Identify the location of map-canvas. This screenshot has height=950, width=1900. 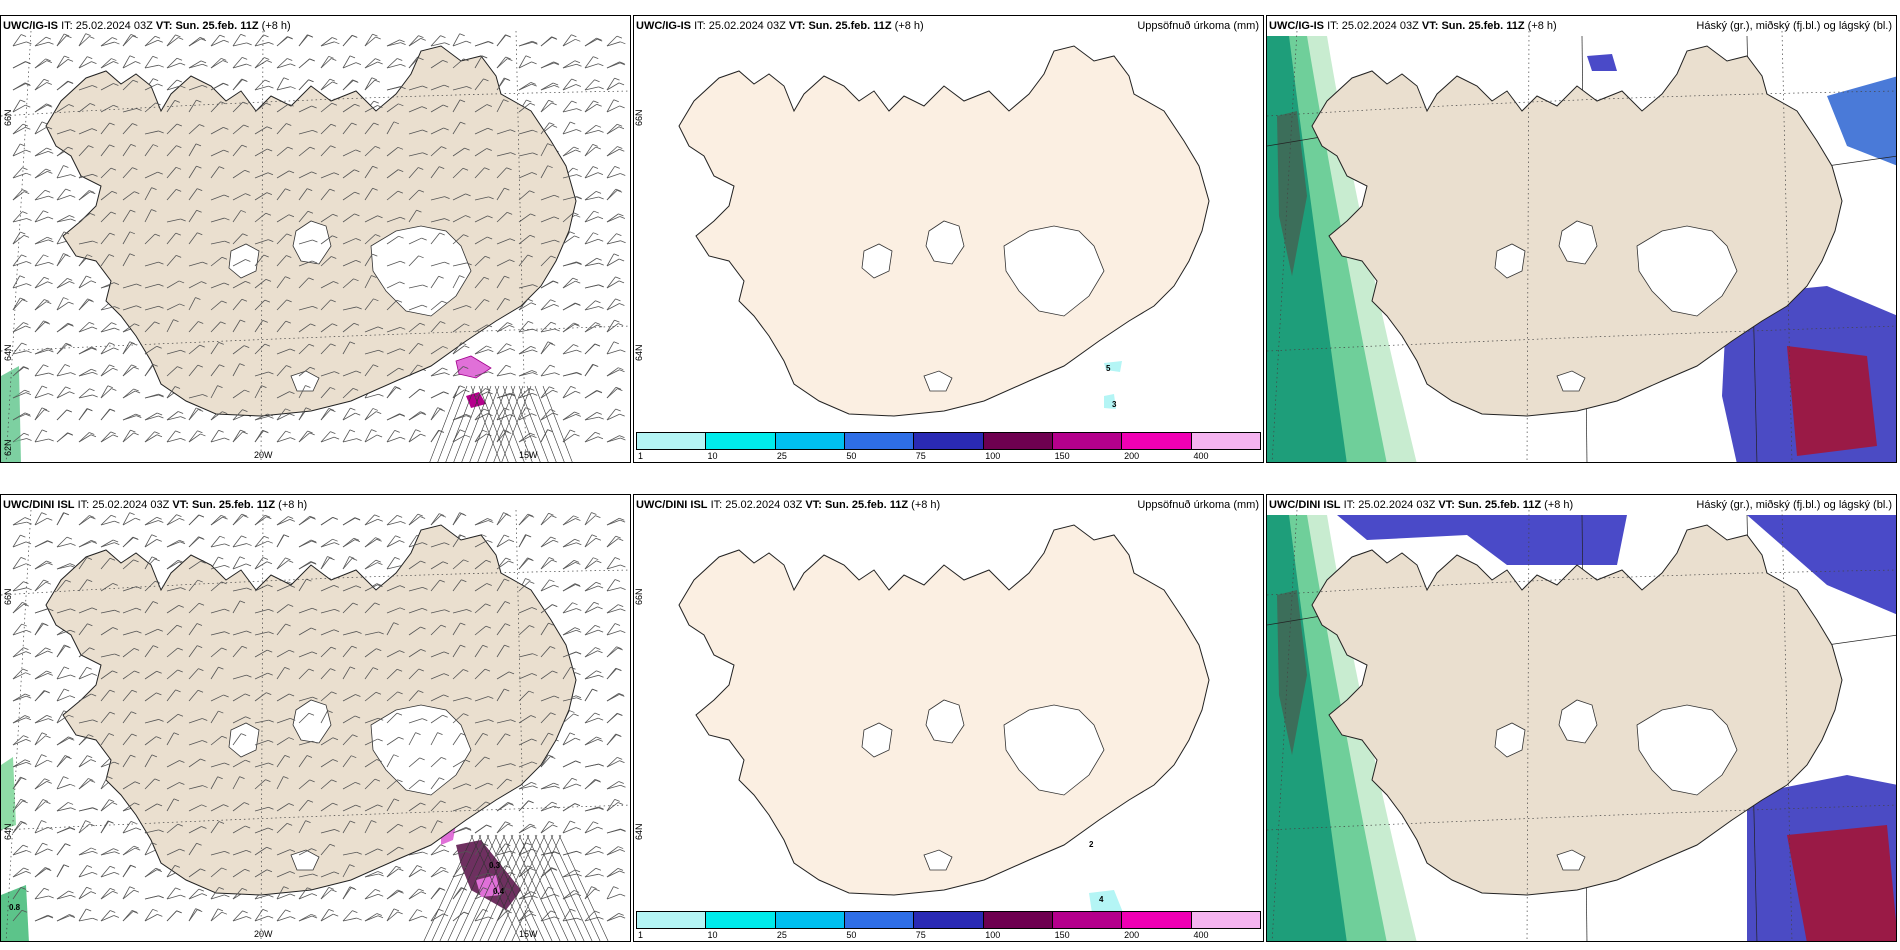
(944, 723).